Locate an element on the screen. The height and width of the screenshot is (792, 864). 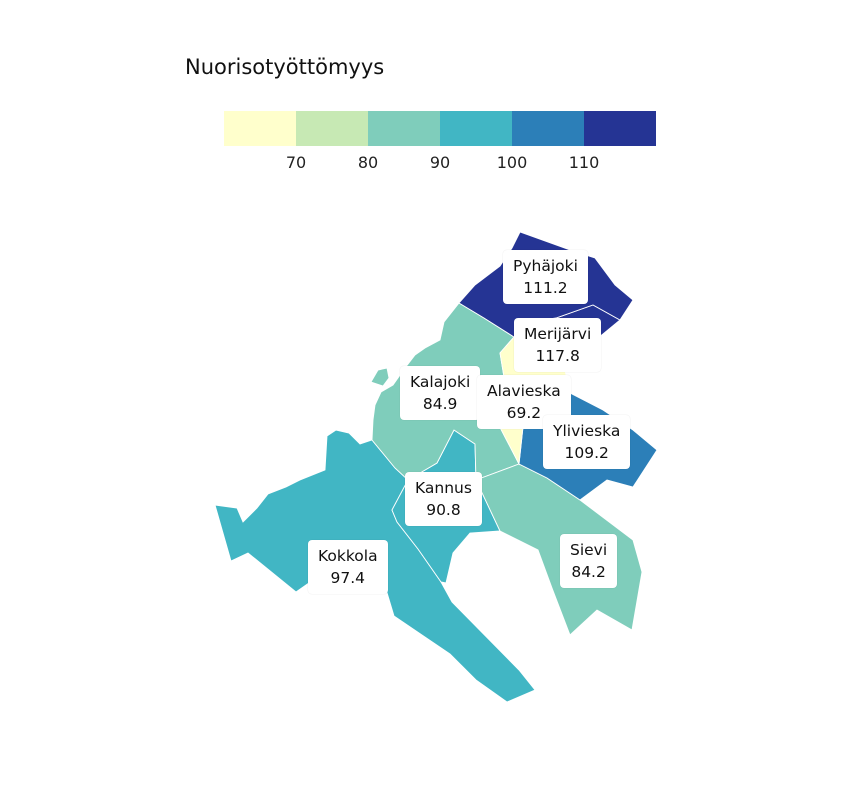
region-name: Sievi is located at coordinates (589, 550).